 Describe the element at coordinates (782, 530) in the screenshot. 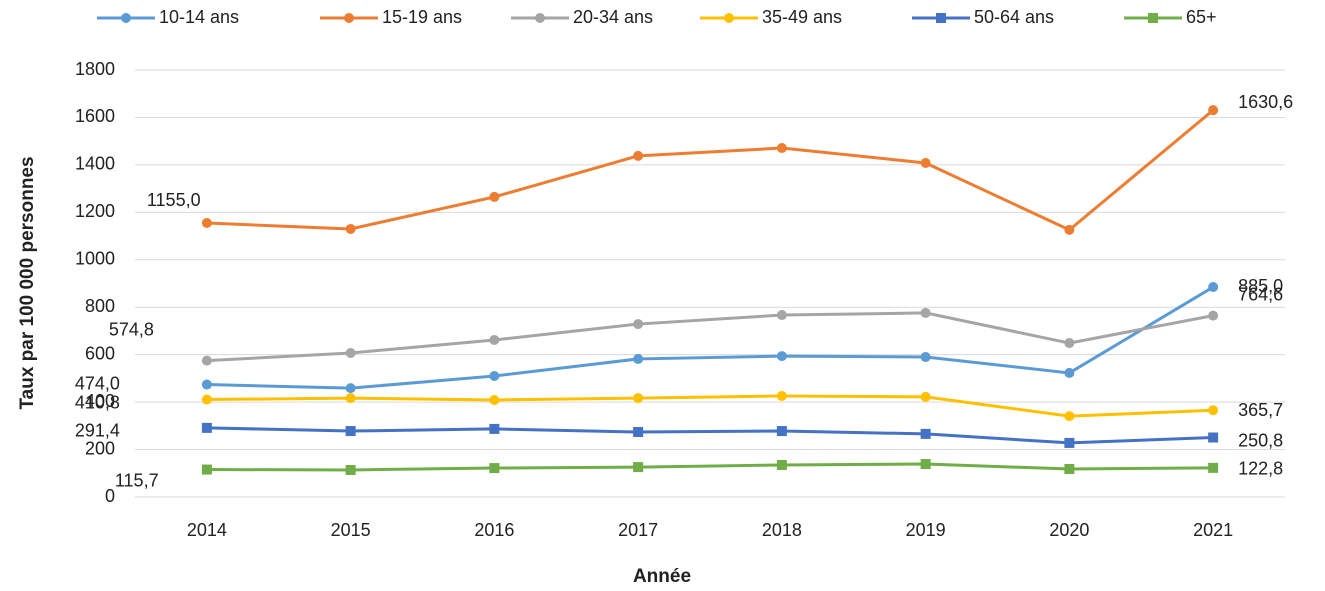

I see `x-tick-label: 2018` at that location.